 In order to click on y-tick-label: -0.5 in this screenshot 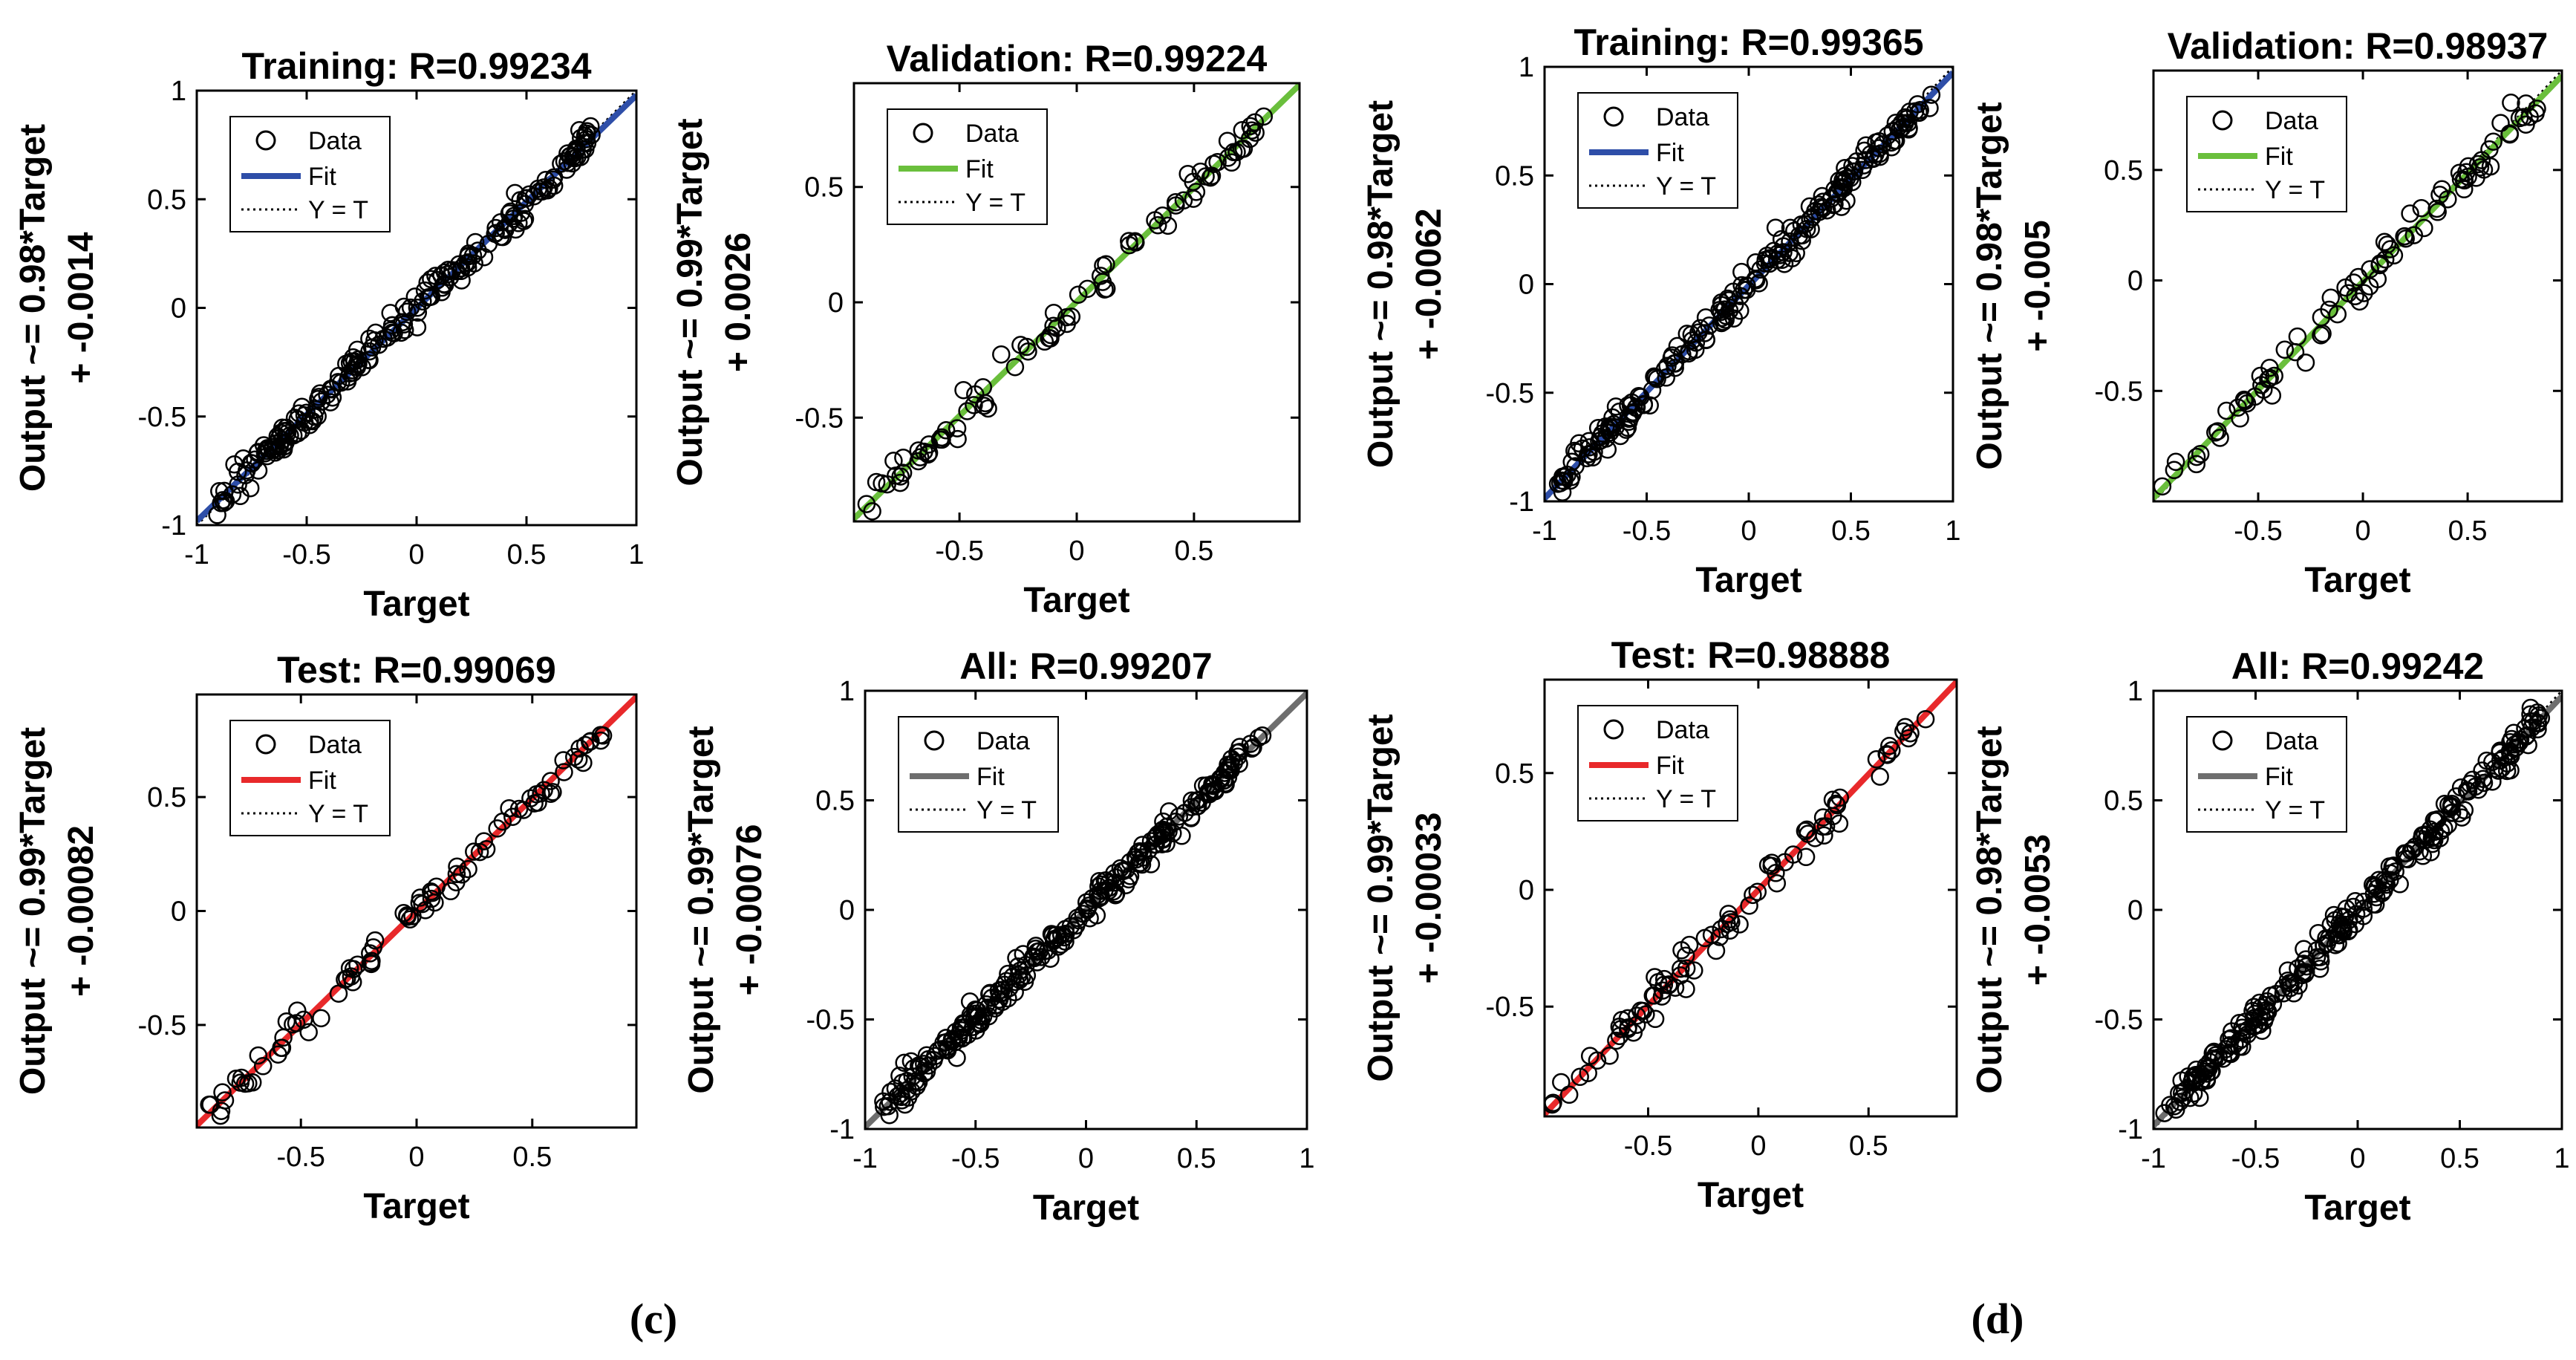, I will do `click(162, 418)`.